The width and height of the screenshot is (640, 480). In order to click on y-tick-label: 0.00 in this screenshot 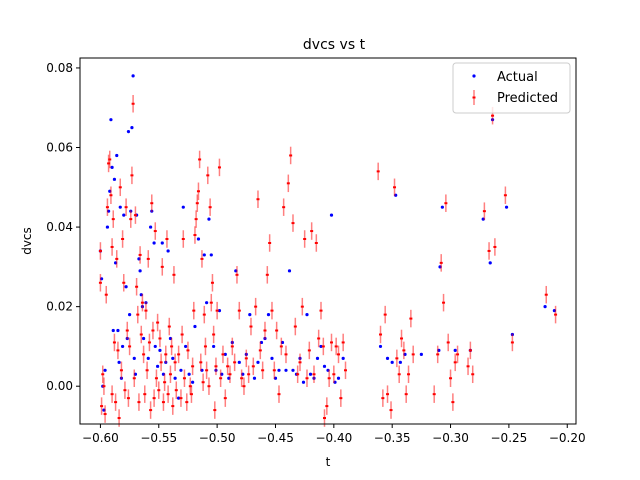, I will do `click(59, 386)`.